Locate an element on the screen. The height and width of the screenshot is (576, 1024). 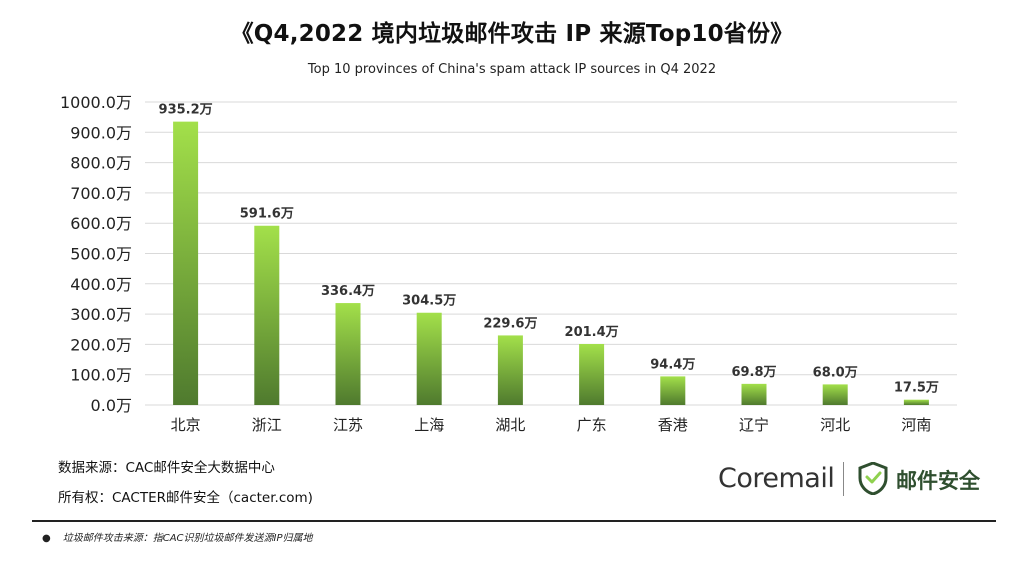
data-label: 304.5万 is located at coordinates (429, 301).